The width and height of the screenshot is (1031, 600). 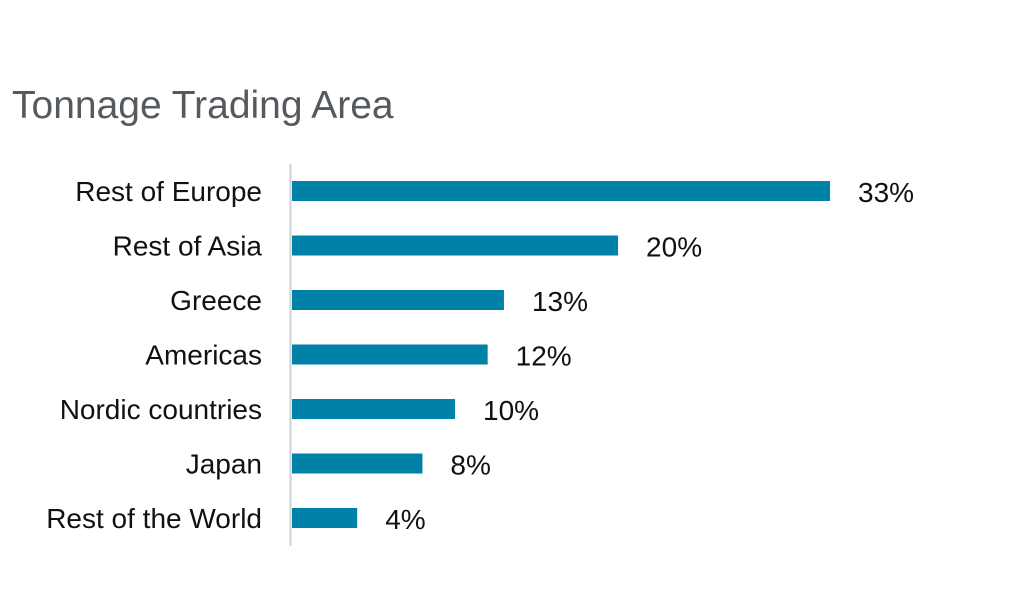 What do you see at coordinates (374, 409) in the screenshot?
I see `bar-nordic-countries` at bounding box center [374, 409].